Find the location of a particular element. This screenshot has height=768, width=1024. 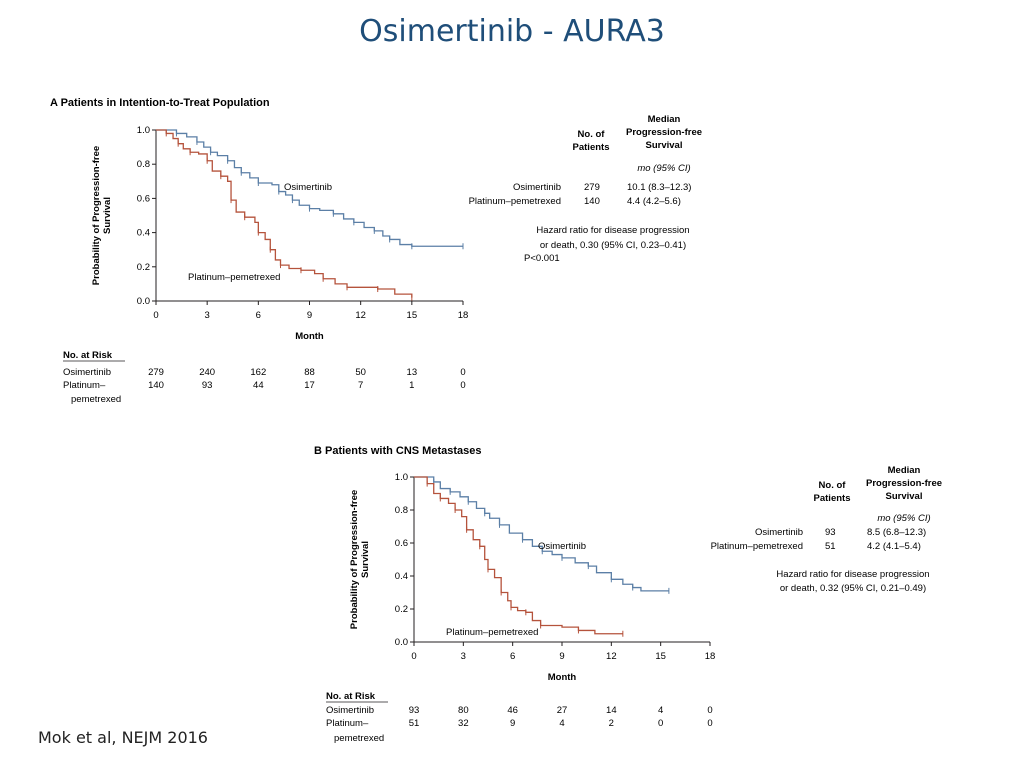

panel-b-y-tick-label: 0.2 is located at coordinates (401, 609).